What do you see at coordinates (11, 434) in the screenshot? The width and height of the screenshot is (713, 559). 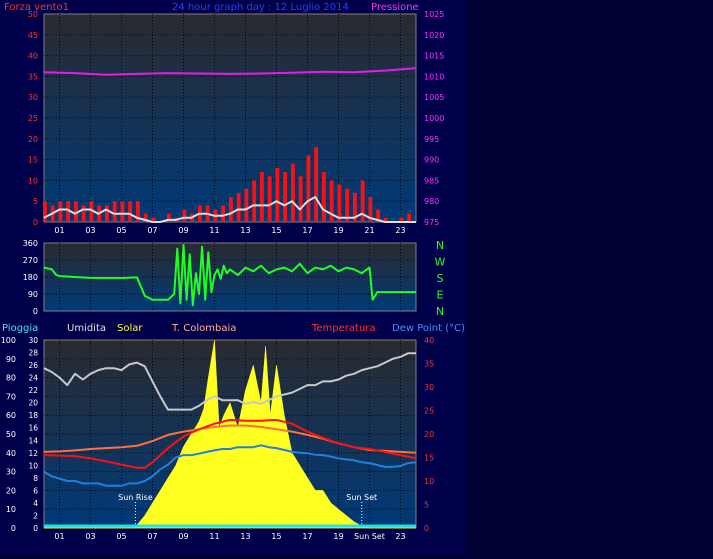 I see `rain-tick-label: 50` at bounding box center [11, 434].